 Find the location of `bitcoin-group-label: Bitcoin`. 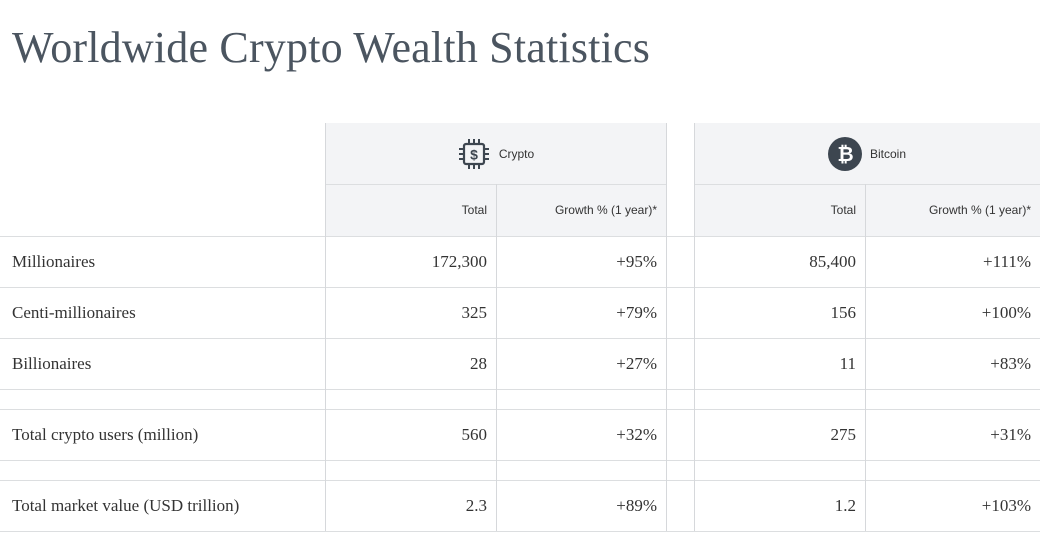

bitcoin-group-label: Bitcoin is located at coordinates (888, 154).